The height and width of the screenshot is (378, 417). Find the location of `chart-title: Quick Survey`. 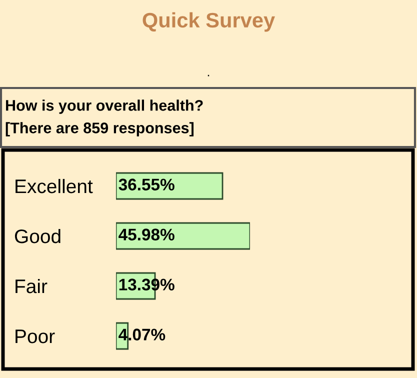

chart-title: Quick Survey is located at coordinates (208, 22).